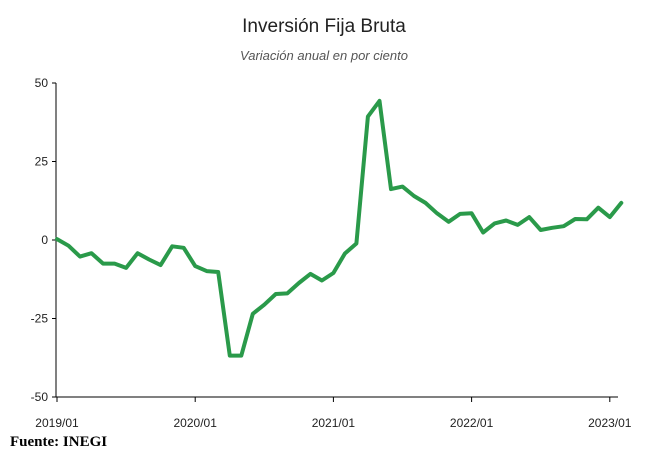 Image resolution: width=648 pixels, height=456 pixels. Describe the element at coordinates (324, 26) in the screenshot. I see `chart-title: Inversión Fija Bruta` at that location.